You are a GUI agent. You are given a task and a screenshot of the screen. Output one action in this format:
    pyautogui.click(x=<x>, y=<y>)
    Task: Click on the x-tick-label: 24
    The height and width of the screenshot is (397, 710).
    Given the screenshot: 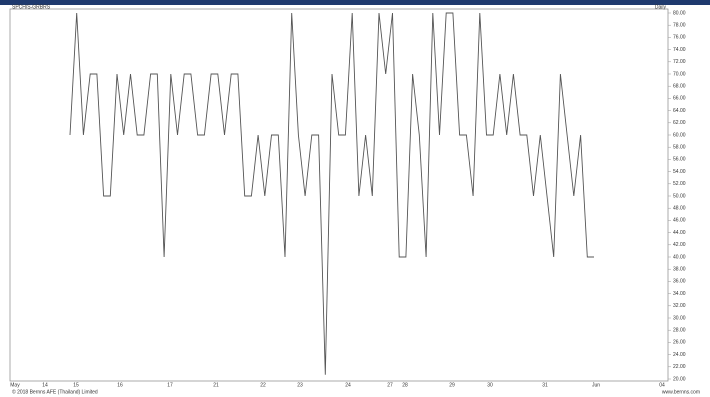 What is the action you would take?
    pyautogui.click(x=348, y=385)
    